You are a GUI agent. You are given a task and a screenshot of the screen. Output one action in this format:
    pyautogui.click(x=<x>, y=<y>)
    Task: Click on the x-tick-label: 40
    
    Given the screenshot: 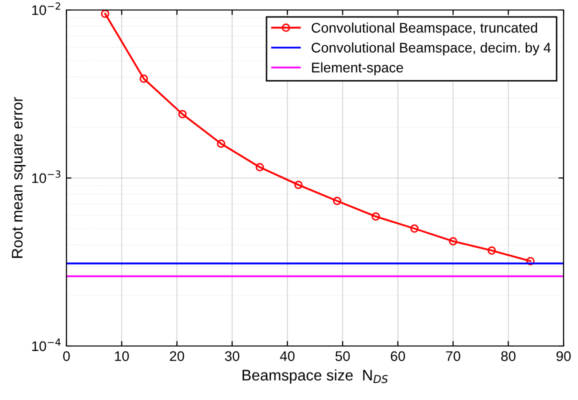 What is the action you would take?
    pyautogui.click(x=287, y=356)
    